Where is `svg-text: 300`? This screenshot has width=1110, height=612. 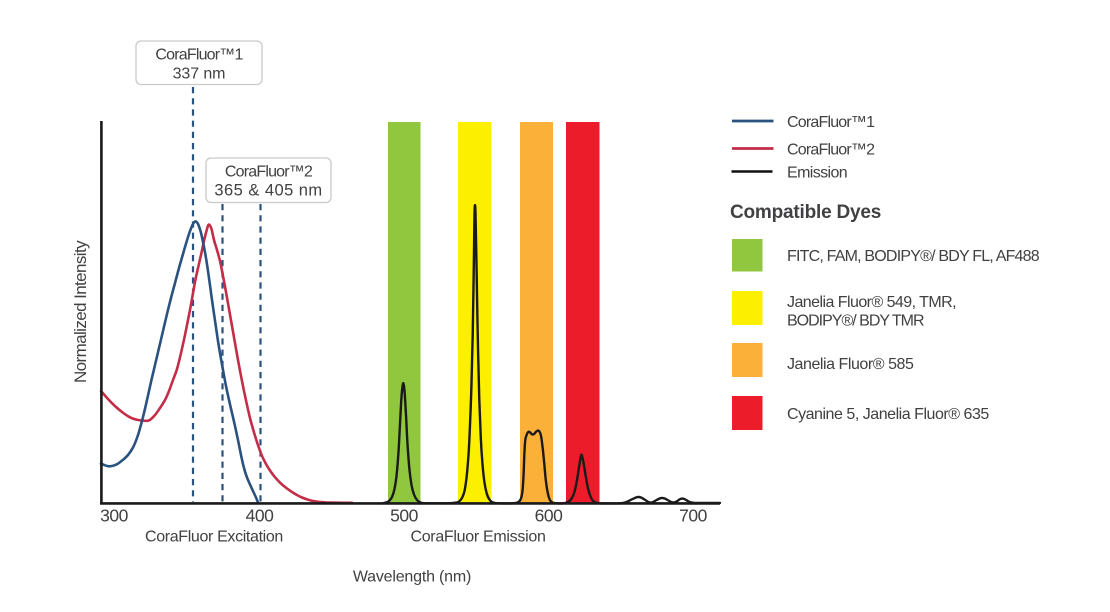
svg-text: 300 is located at coordinates (114, 516).